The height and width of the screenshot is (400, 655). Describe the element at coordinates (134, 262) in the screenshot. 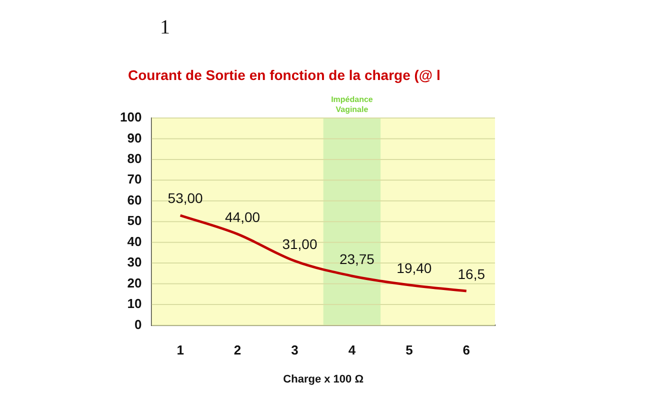

I see `y-tick-label: 30` at that location.